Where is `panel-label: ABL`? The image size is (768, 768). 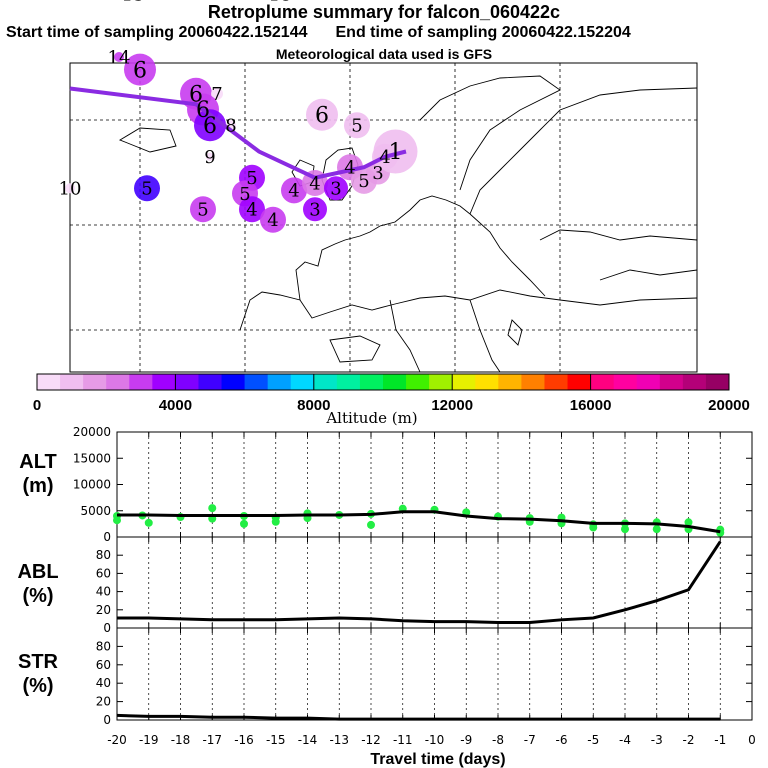 panel-label: ABL is located at coordinates (37, 572).